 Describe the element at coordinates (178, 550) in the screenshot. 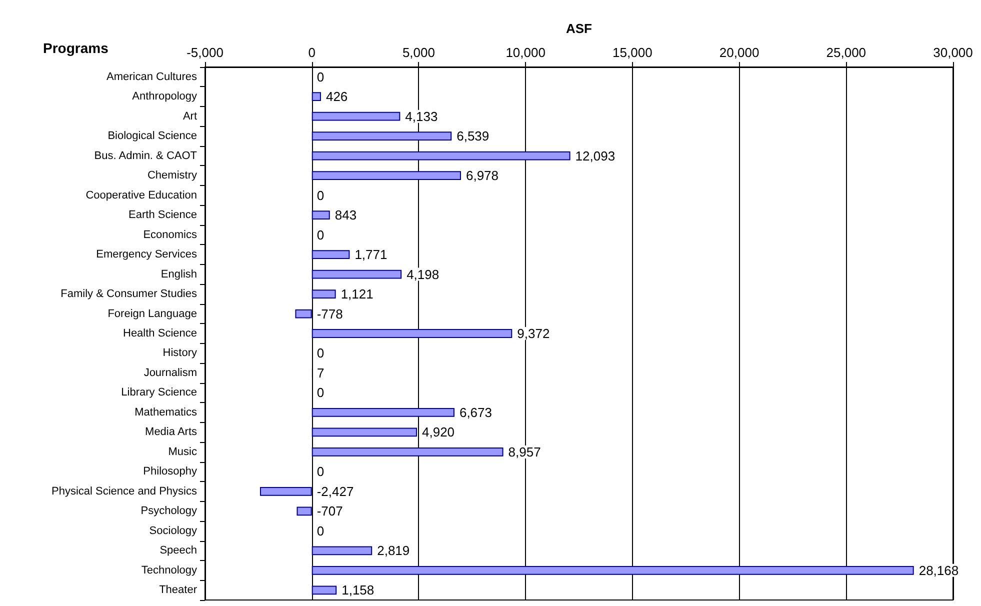

I see `y-tick-label: Speech` at that location.